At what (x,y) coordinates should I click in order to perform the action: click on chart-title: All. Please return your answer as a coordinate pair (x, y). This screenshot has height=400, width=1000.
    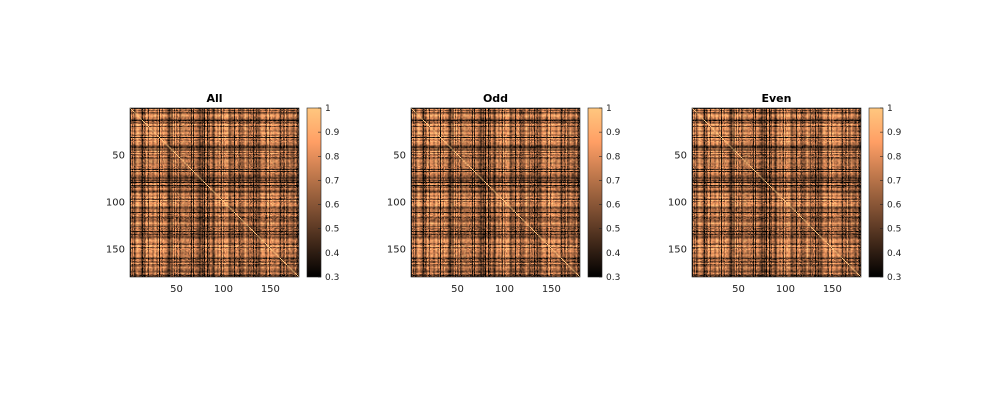
    Looking at the image, I should click on (214, 98).